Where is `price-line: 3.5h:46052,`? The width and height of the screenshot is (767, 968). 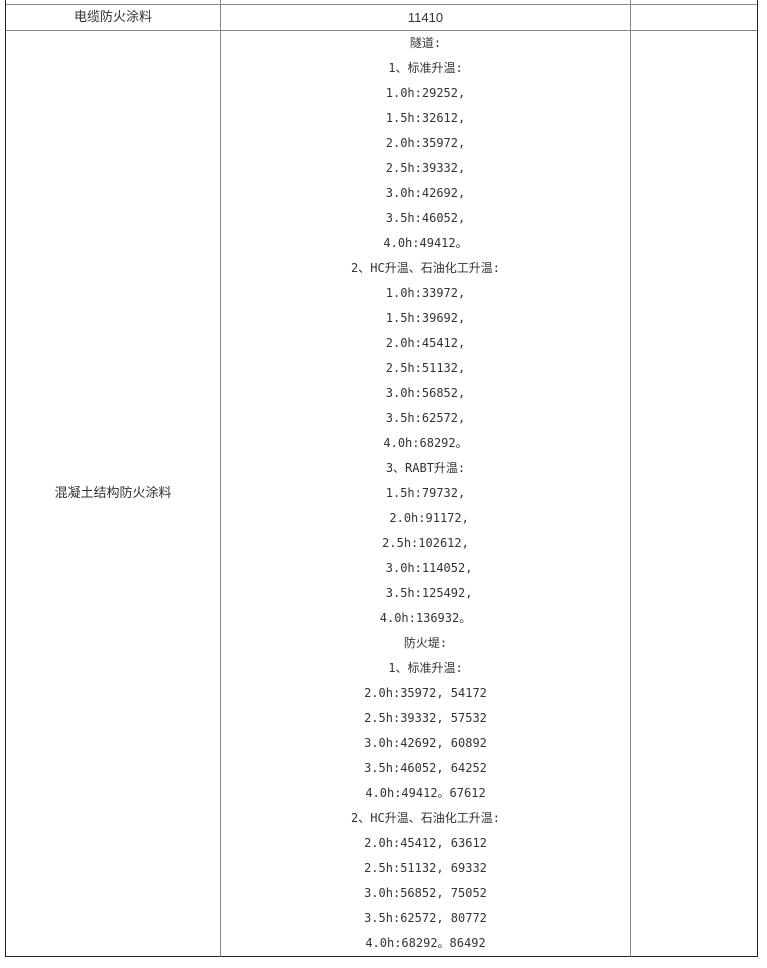
price-line: 3.5h:46052, is located at coordinates (425, 218).